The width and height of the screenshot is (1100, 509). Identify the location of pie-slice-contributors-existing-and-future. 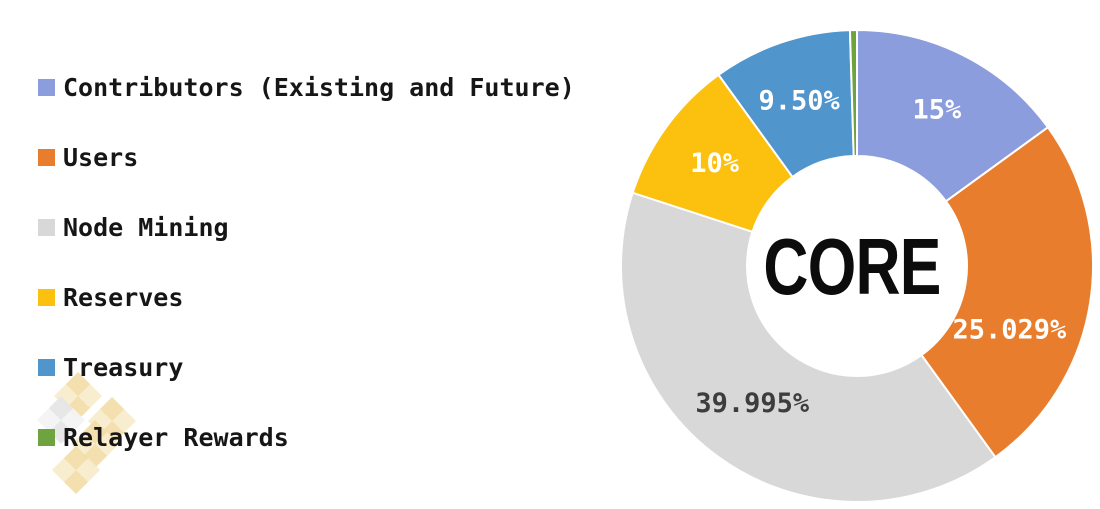
(952, 116).